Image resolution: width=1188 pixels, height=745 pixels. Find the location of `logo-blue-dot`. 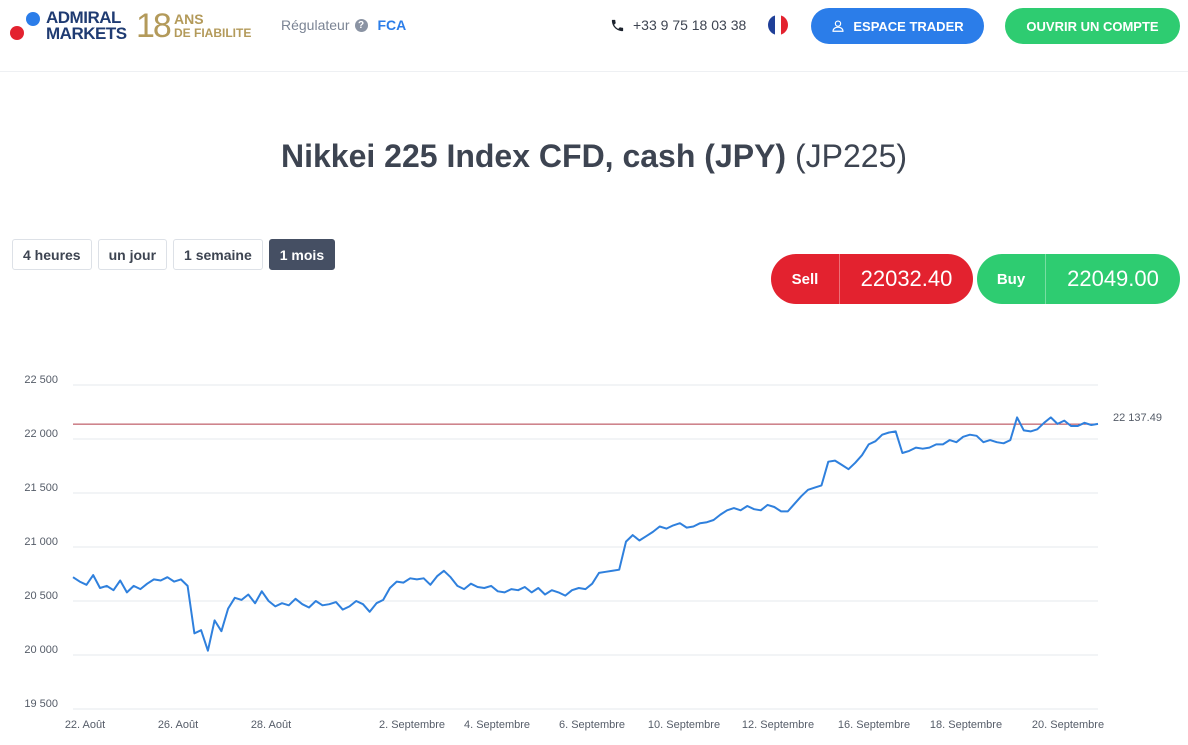

logo-blue-dot is located at coordinates (33, 19).